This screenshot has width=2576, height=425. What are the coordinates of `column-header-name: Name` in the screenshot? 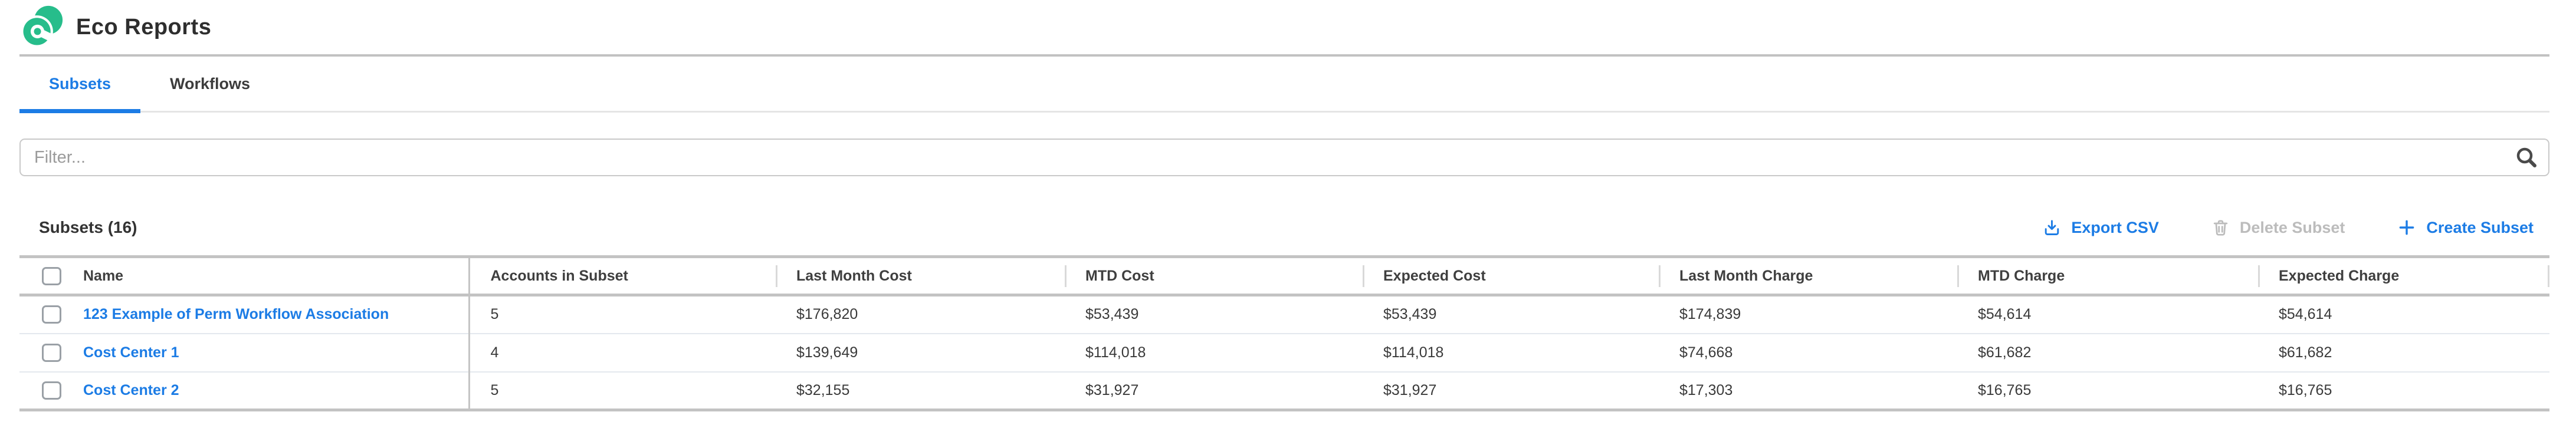 It's located at (103, 275).